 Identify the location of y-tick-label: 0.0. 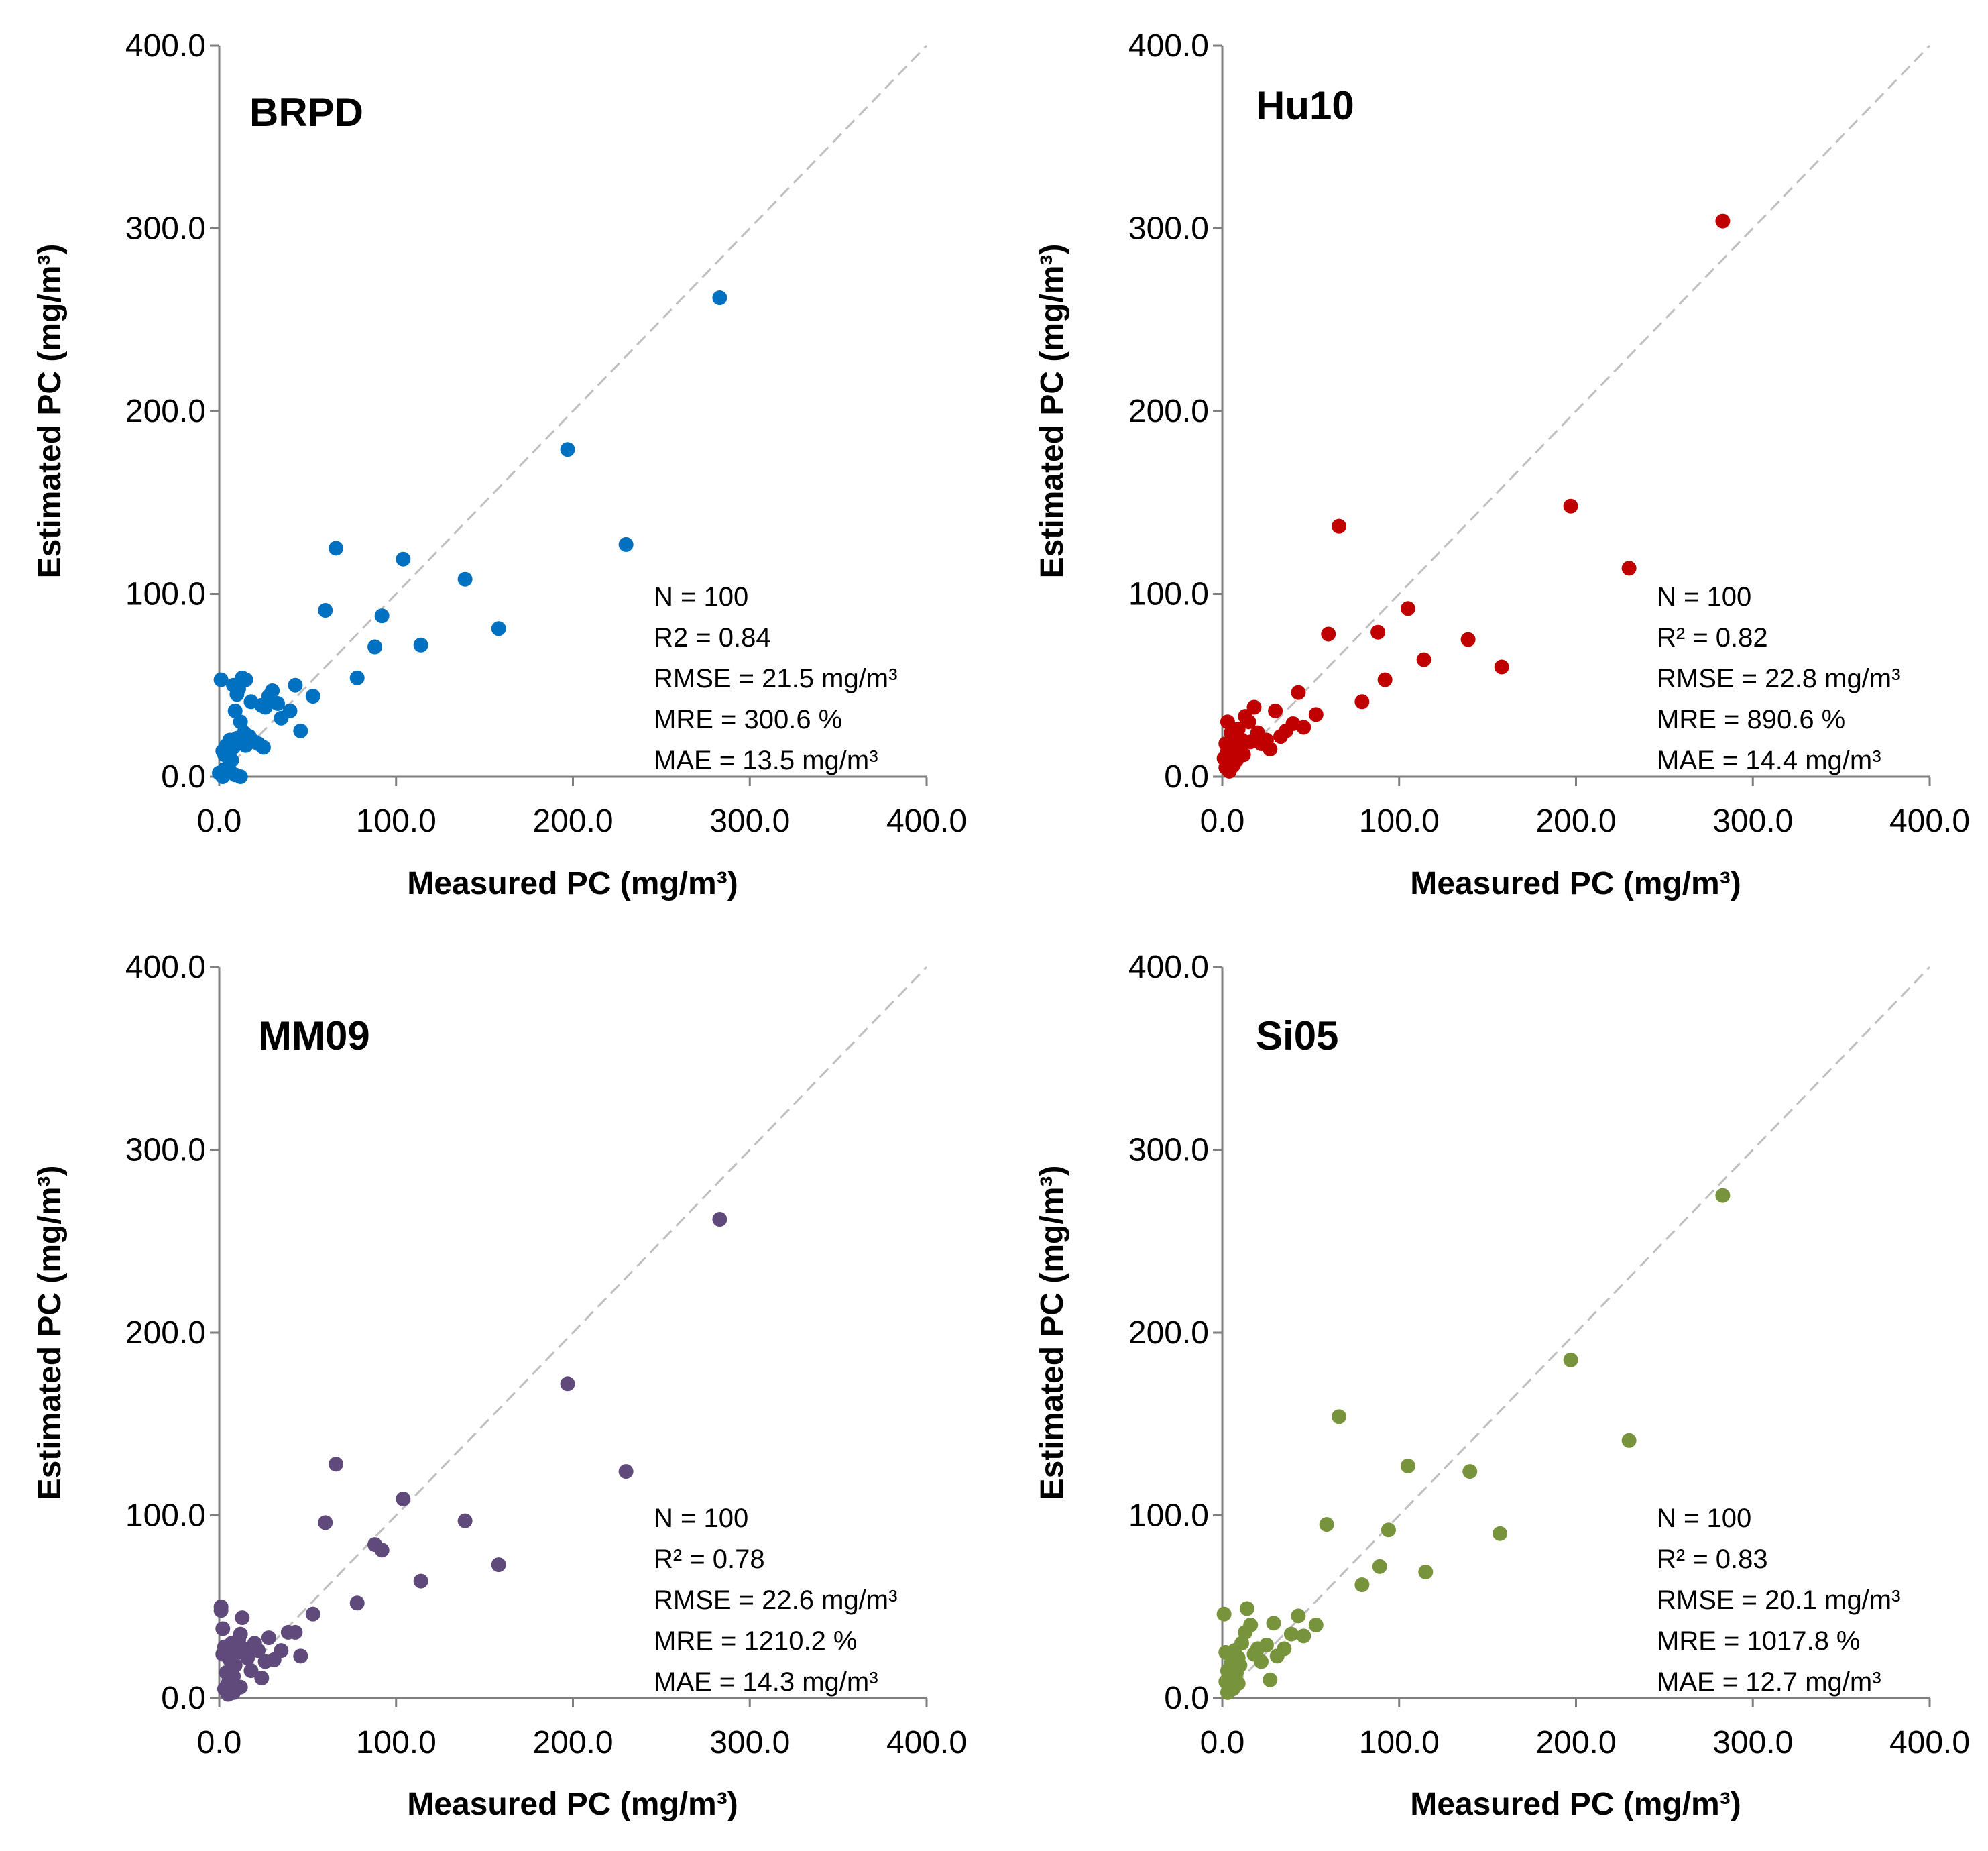
(1186, 777).